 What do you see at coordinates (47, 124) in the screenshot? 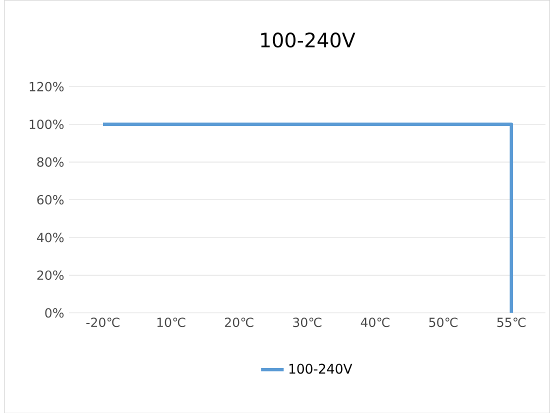
I see `y-tick-label: 100%` at bounding box center [47, 124].